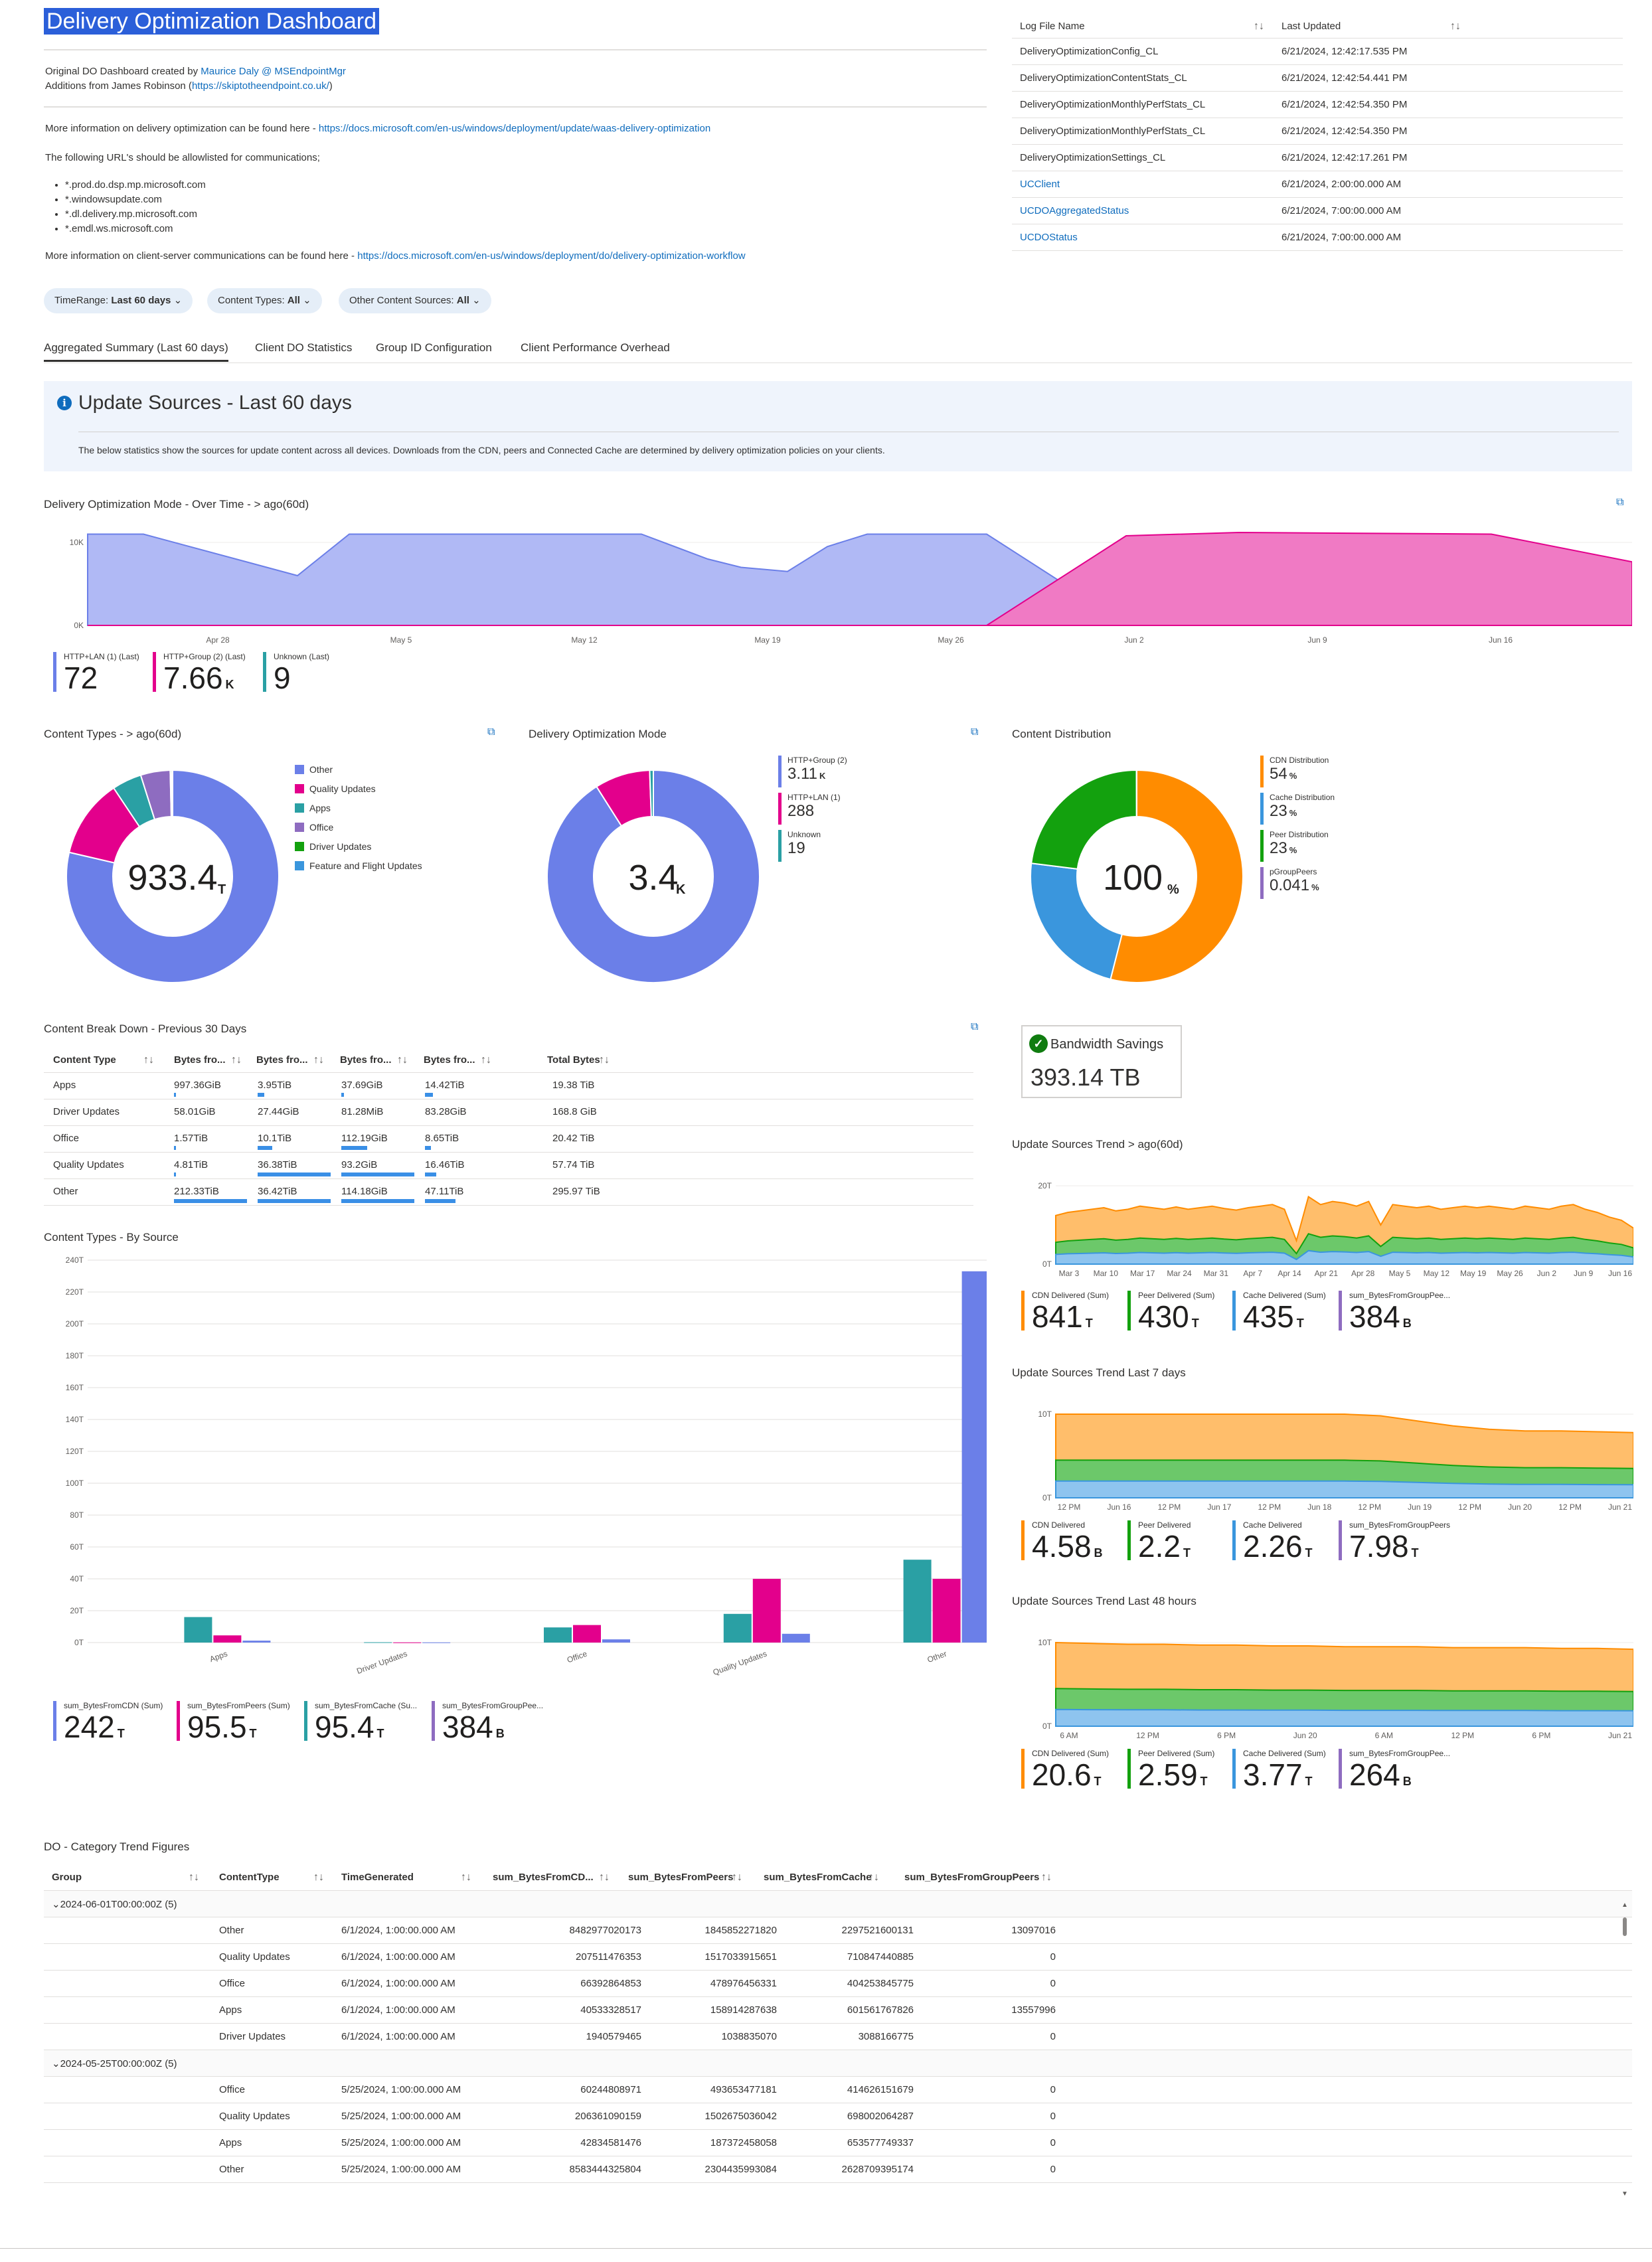 This screenshot has height=2262, width=1652. What do you see at coordinates (610, 1983) in the screenshot?
I see `table-cell: 66392864853` at bounding box center [610, 1983].